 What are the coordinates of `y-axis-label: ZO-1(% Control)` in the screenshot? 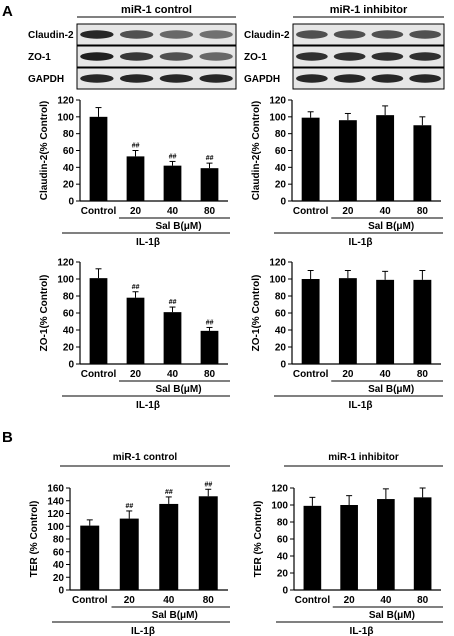 It's located at (256, 313).